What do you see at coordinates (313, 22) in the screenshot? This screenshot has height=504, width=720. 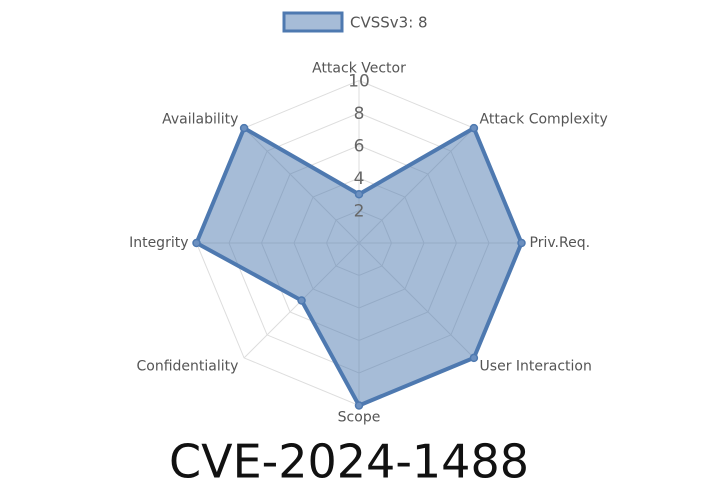 I see `legend-swatch` at bounding box center [313, 22].